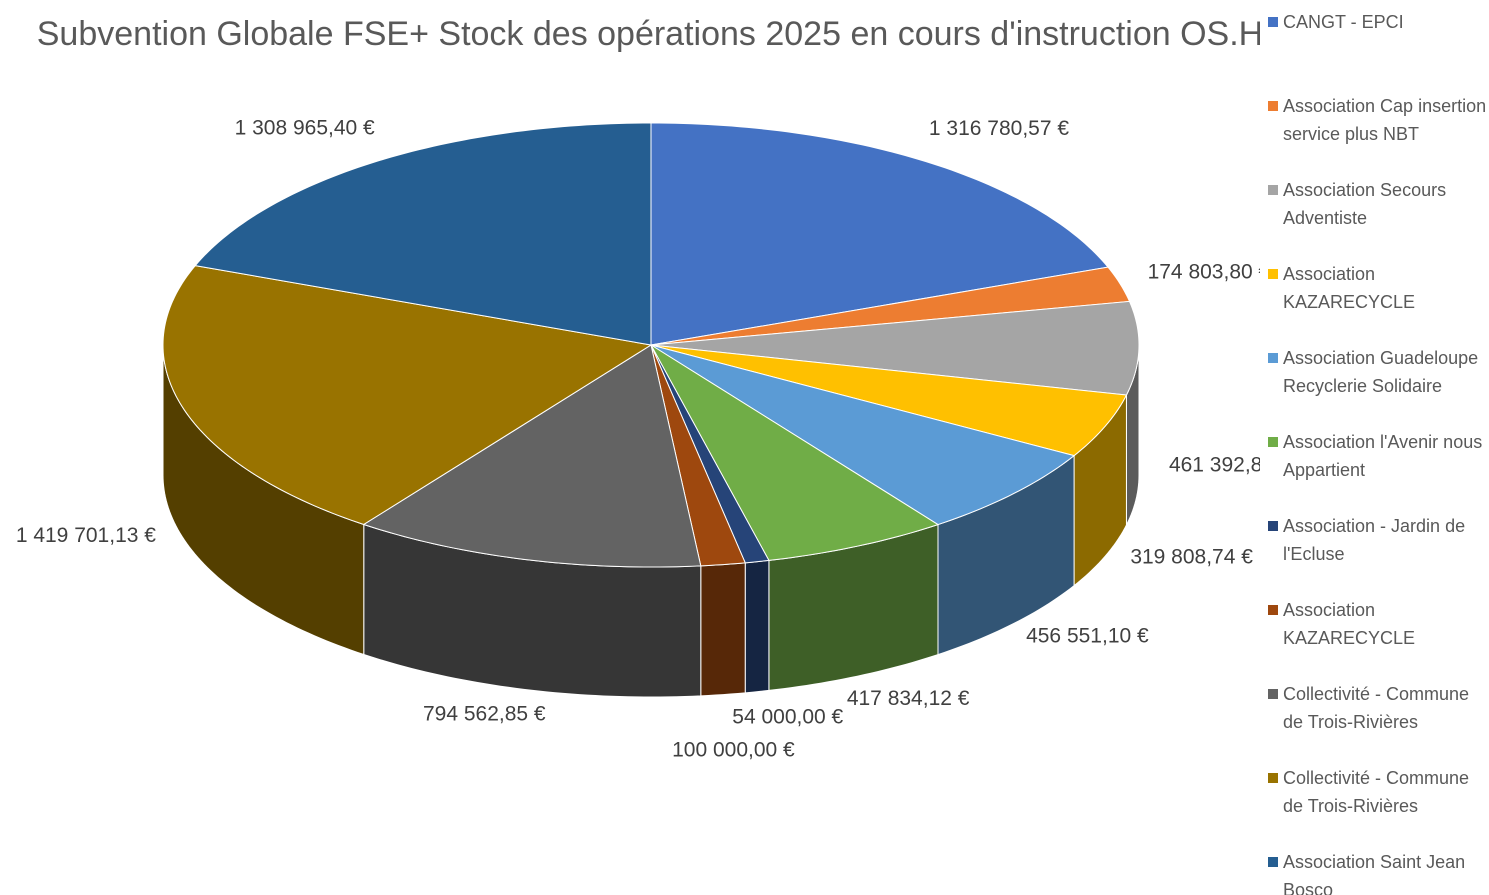 The image size is (1489, 895). I want to click on legend-label: Association l'Avenir nous Appartient, so click(1383, 456).